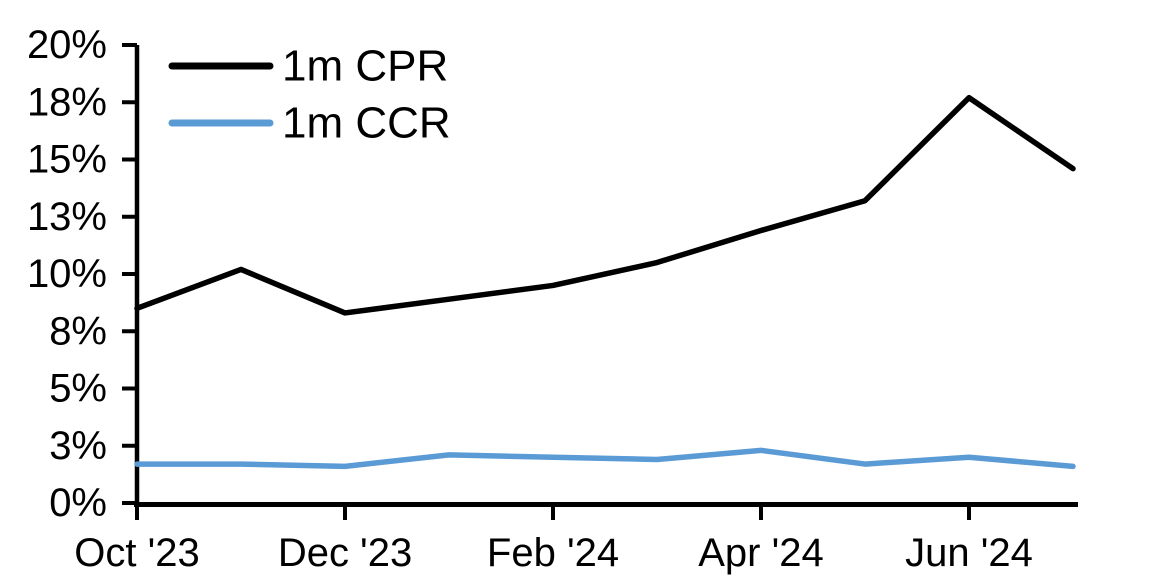  What do you see at coordinates (78, 446) in the screenshot?
I see `y-axis-tick-label: 3%` at bounding box center [78, 446].